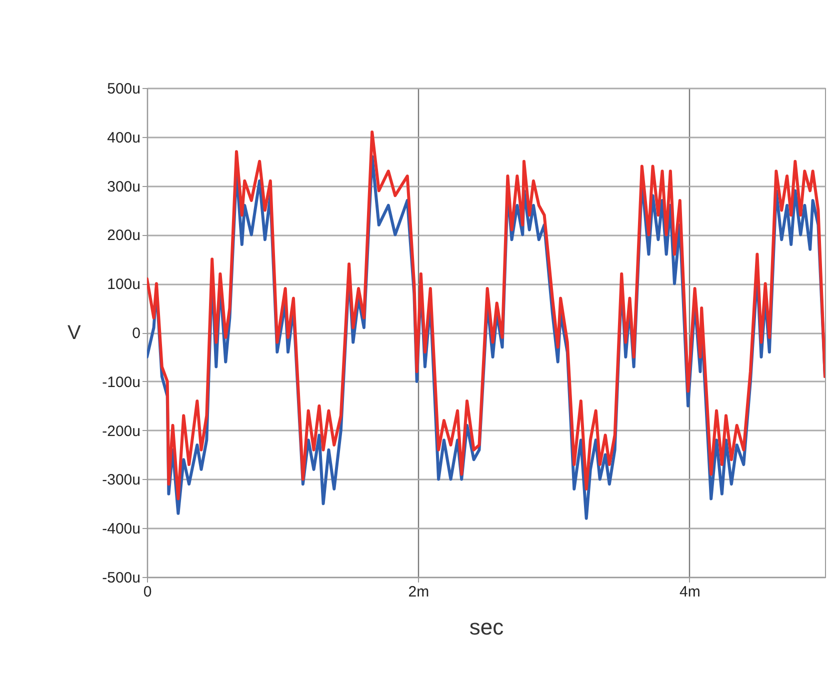 This screenshot has width=837, height=678. What do you see at coordinates (486, 627) in the screenshot?
I see `x-axis-title: sec` at bounding box center [486, 627].